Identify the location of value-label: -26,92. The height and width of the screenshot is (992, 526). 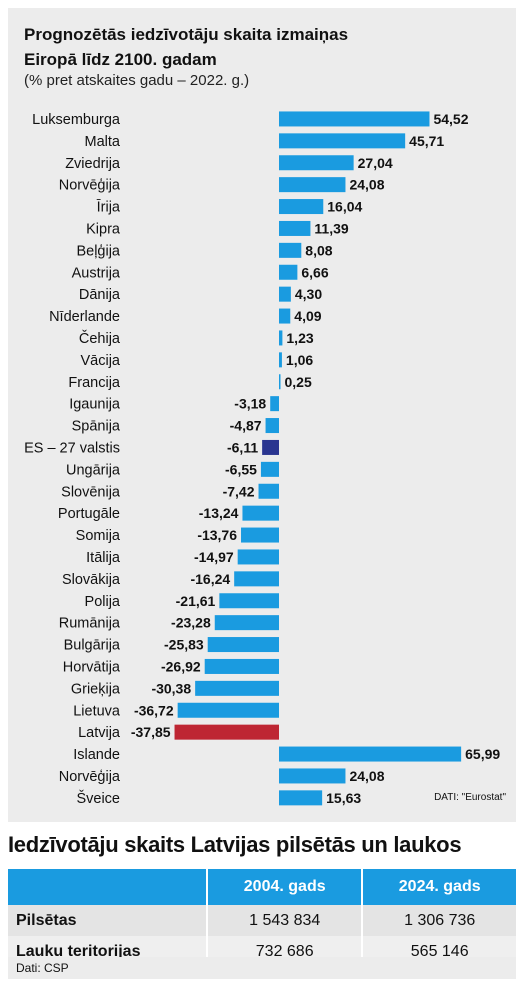
(181, 666).